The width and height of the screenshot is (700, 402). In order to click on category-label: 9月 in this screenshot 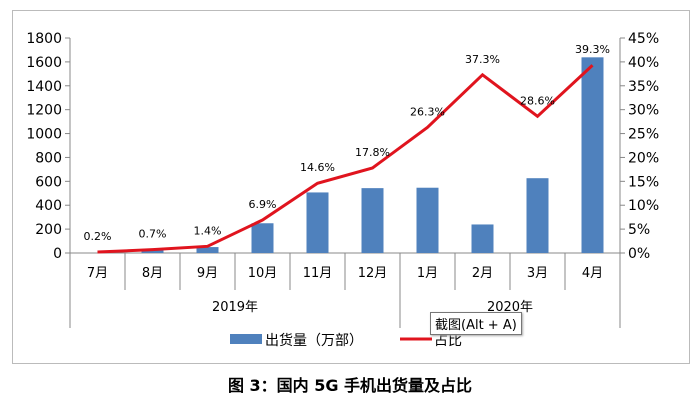, I will do `click(207, 273)`.